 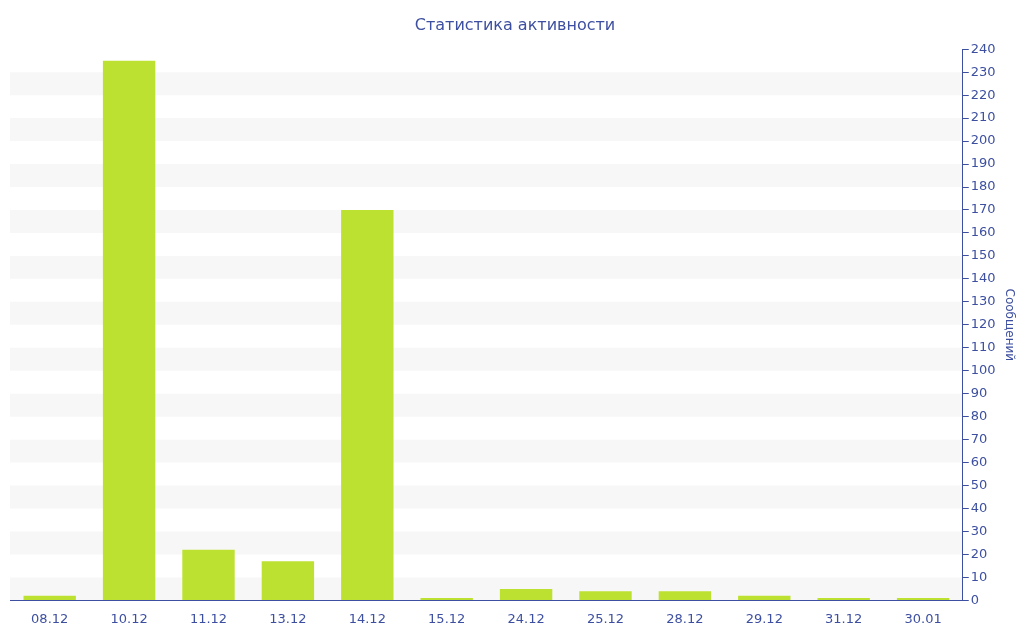 I want to click on y-tick-label: 170, so click(x=983, y=209).